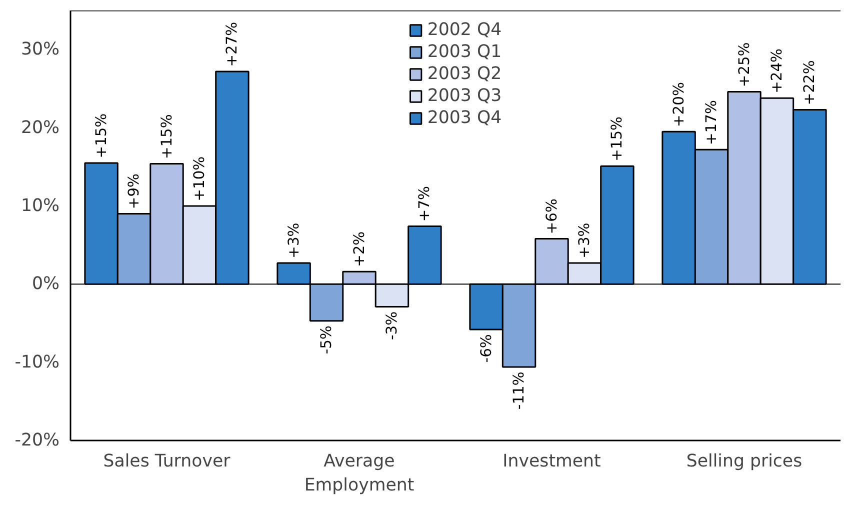 This screenshot has width=858, height=516. What do you see at coordinates (391, 325) in the screenshot?
I see `data-label: -3%` at bounding box center [391, 325].